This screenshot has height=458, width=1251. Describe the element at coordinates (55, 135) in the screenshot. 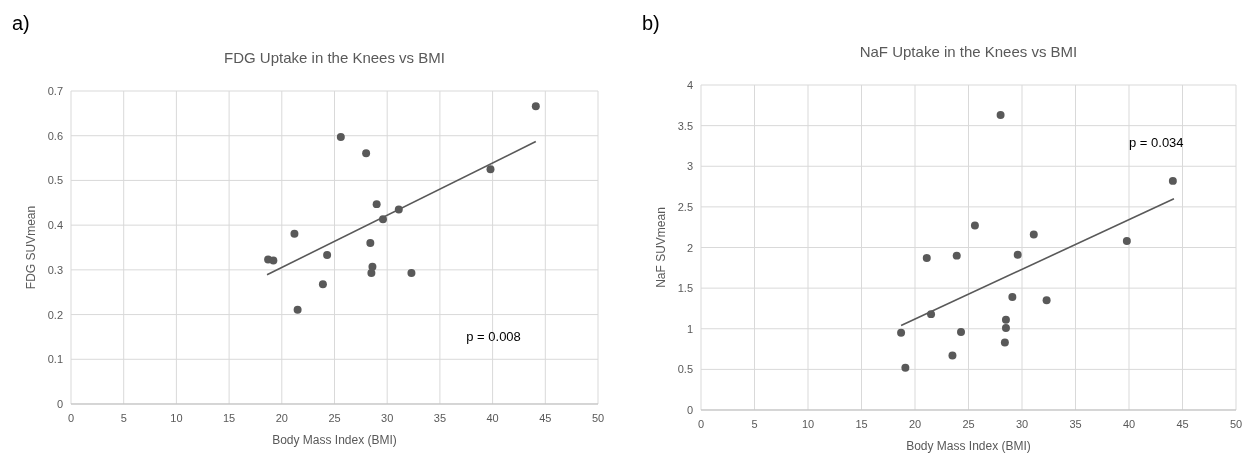

I see `y-tick-label: 0.6` at that location.